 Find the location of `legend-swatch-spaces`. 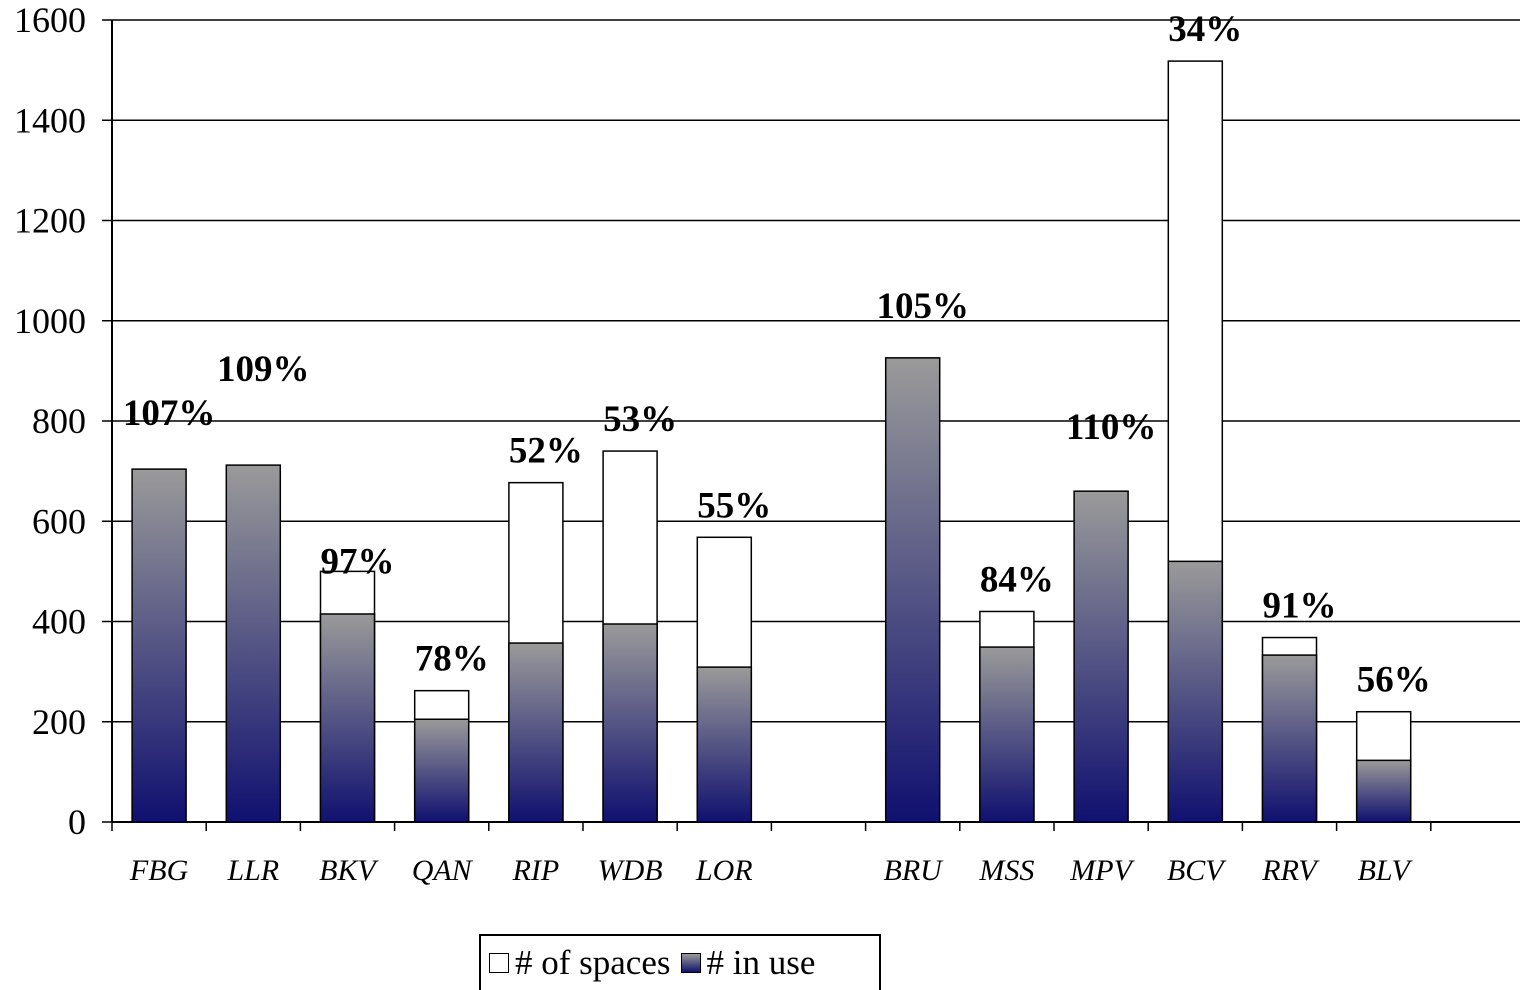

legend-swatch-spaces is located at coordinates (499, 963).